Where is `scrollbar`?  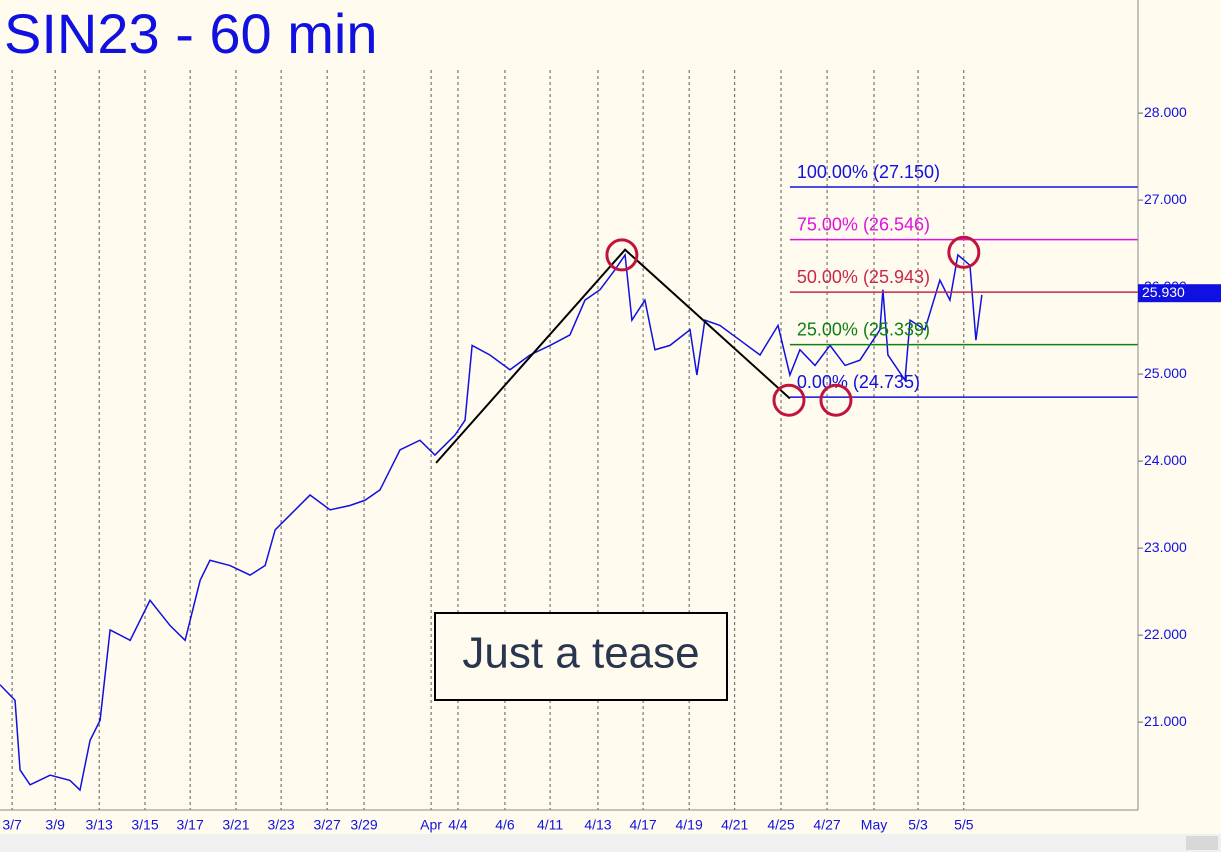 scrollbar is located at coordinates (610, 843).